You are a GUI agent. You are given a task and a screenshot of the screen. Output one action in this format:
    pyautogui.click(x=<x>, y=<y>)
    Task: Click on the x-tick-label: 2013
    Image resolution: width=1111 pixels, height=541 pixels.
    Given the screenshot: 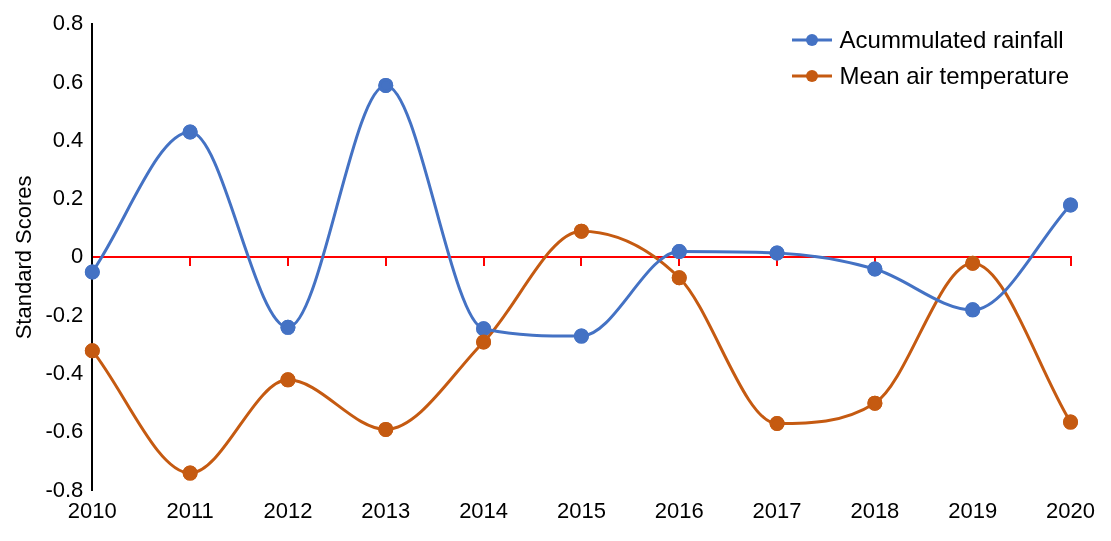 What is the action you would take?
    pyautogui.click(x=386, y=510)
    